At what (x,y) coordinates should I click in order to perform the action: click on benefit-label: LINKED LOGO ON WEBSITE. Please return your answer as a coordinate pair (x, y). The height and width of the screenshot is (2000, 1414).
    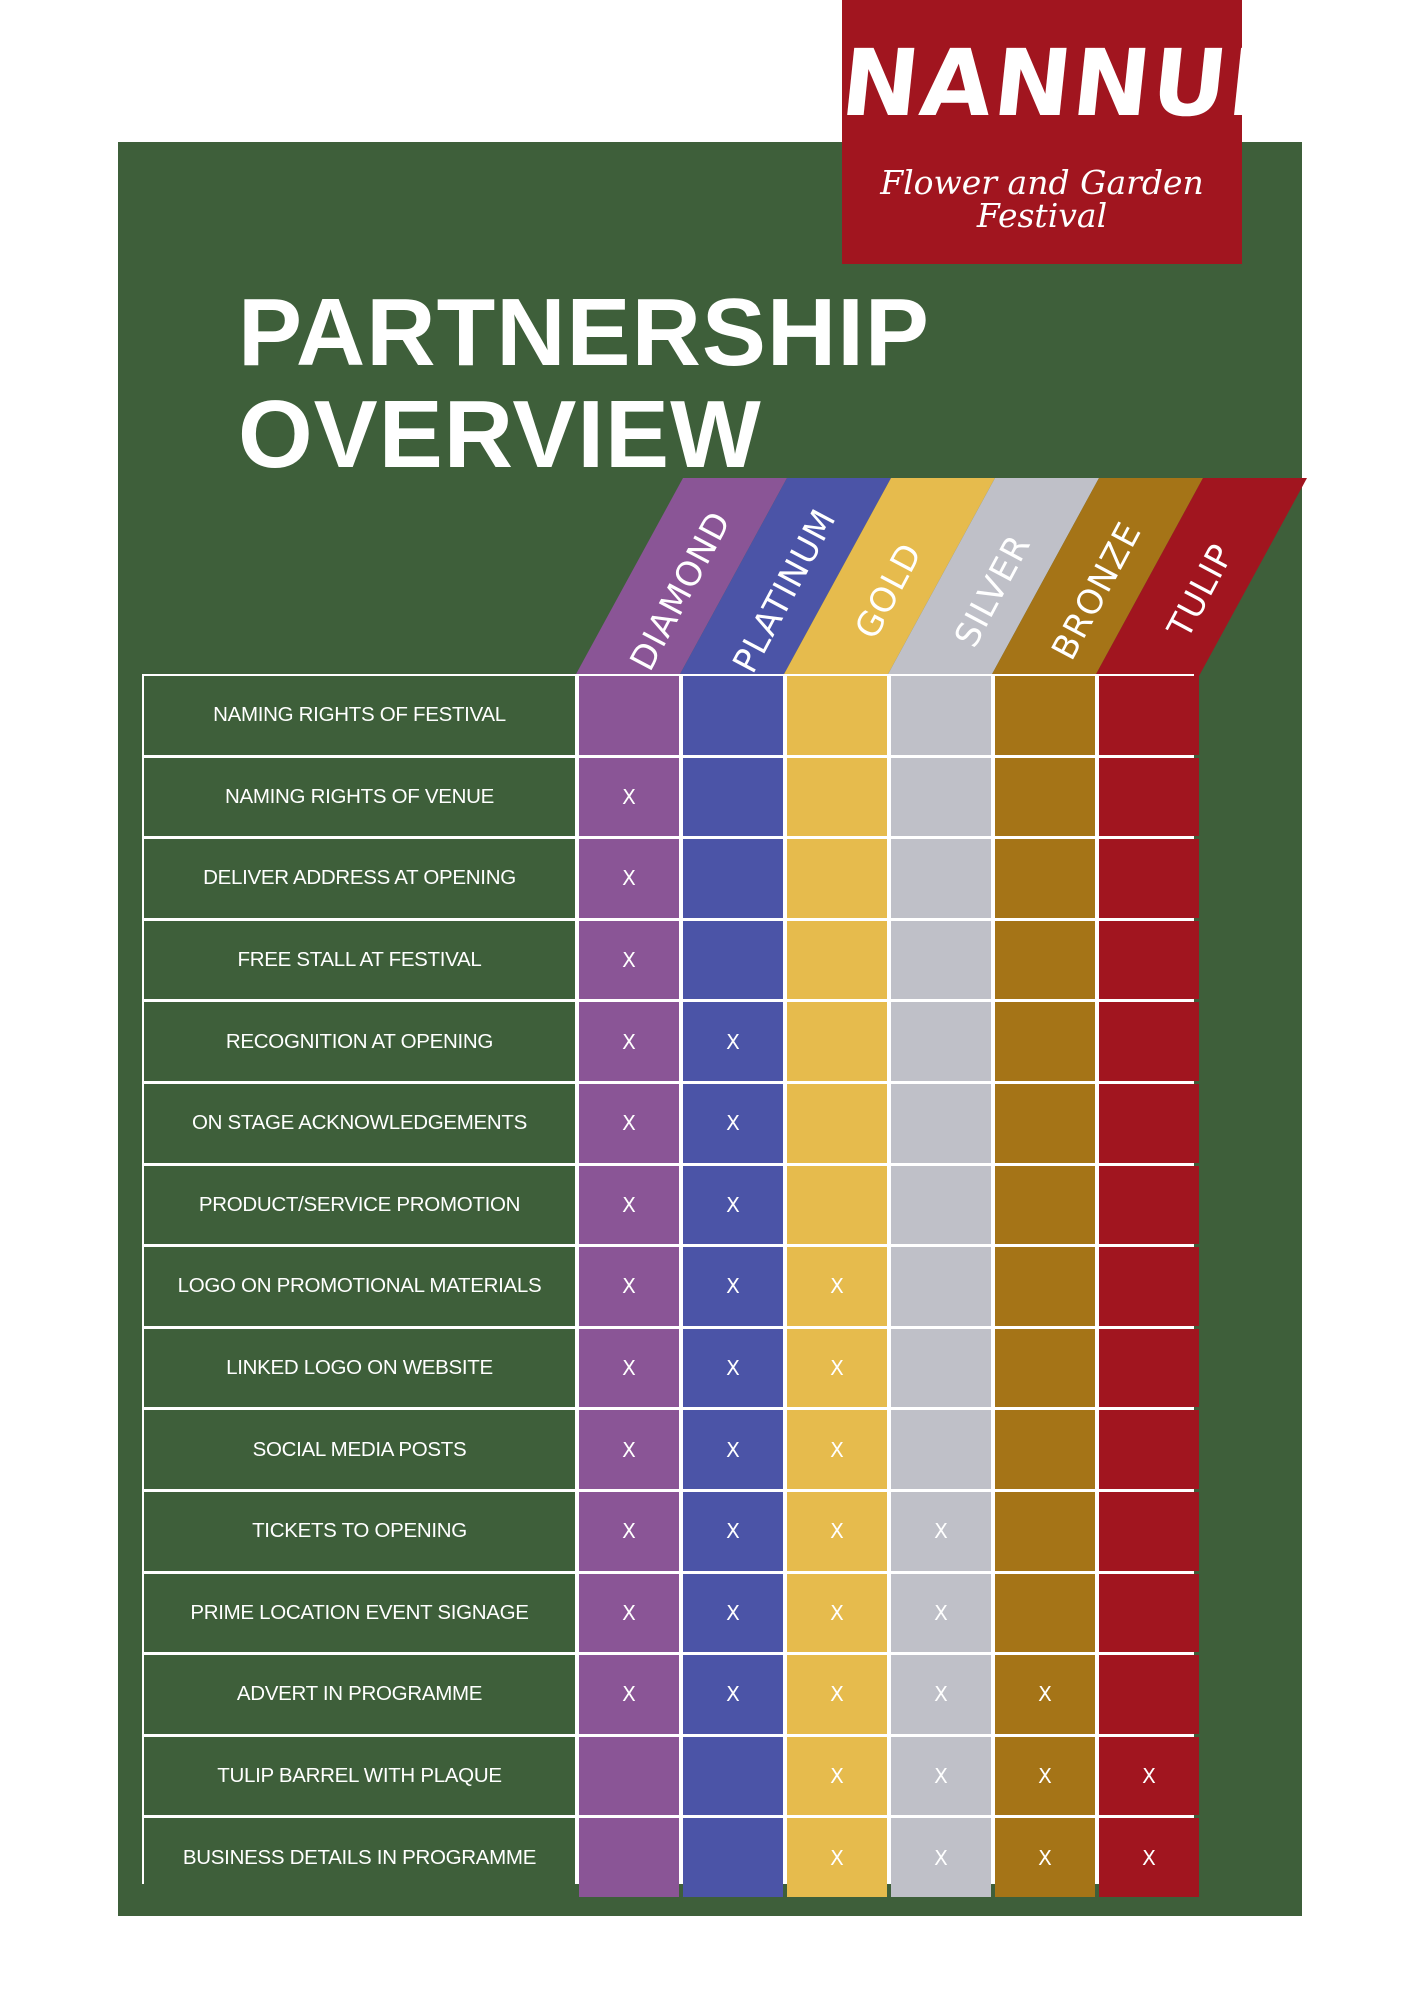
    Looking at the image, I should click on (359, 1368).